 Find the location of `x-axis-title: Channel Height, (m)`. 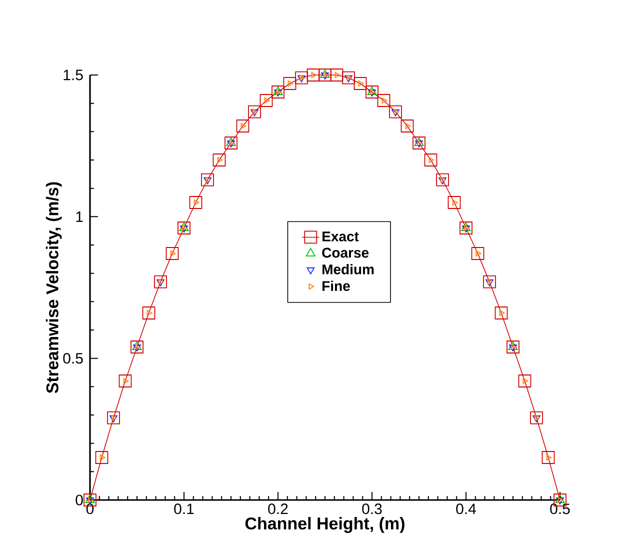

x-axis-title: Channel Height, (m) is located at coordinates (324, 525).